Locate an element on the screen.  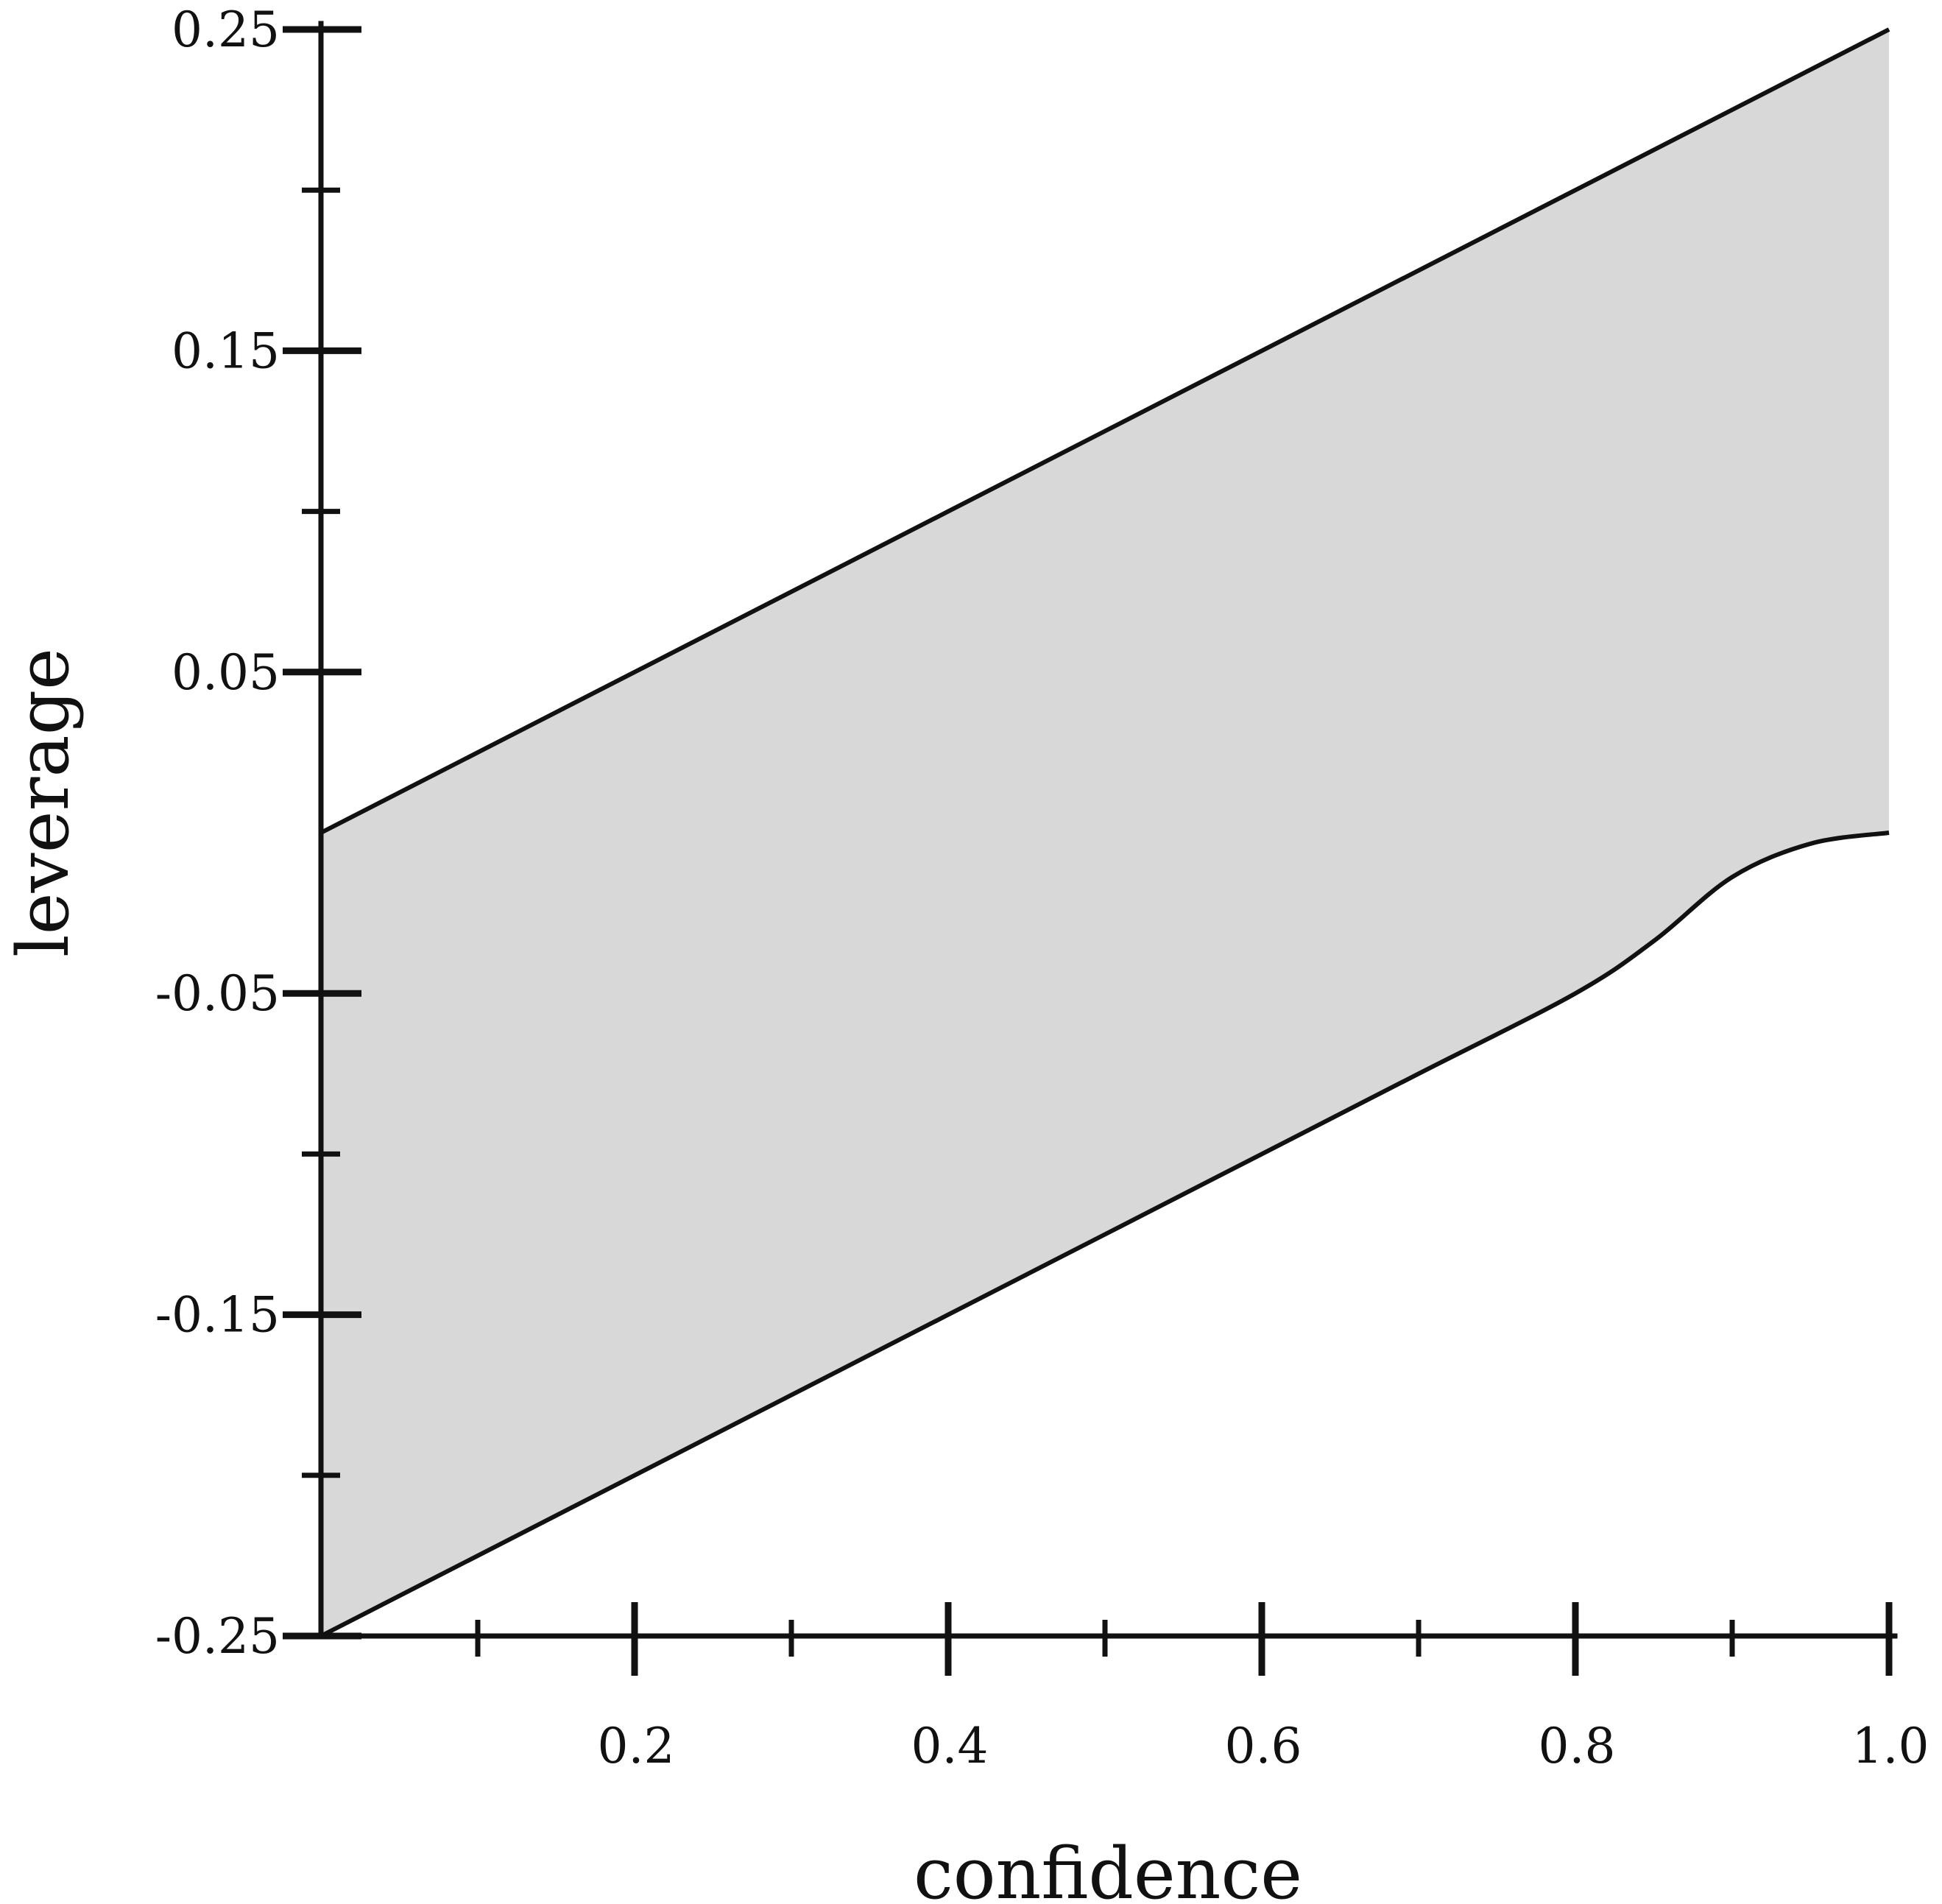
y-tick-label: -0.05 is located at coordinates (217, 993).